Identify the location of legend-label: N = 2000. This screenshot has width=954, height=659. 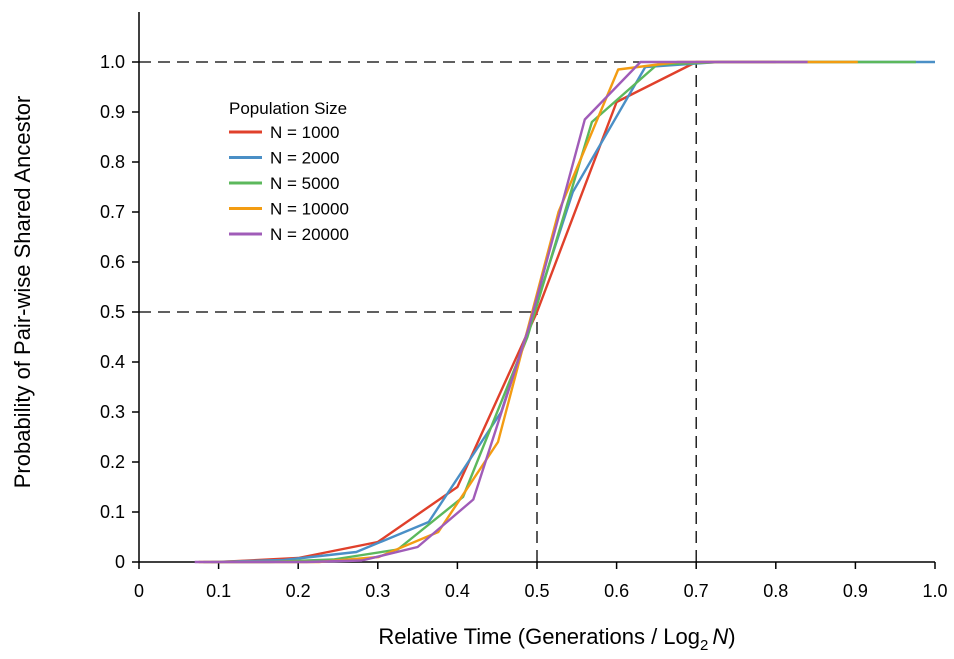
(304, 158).